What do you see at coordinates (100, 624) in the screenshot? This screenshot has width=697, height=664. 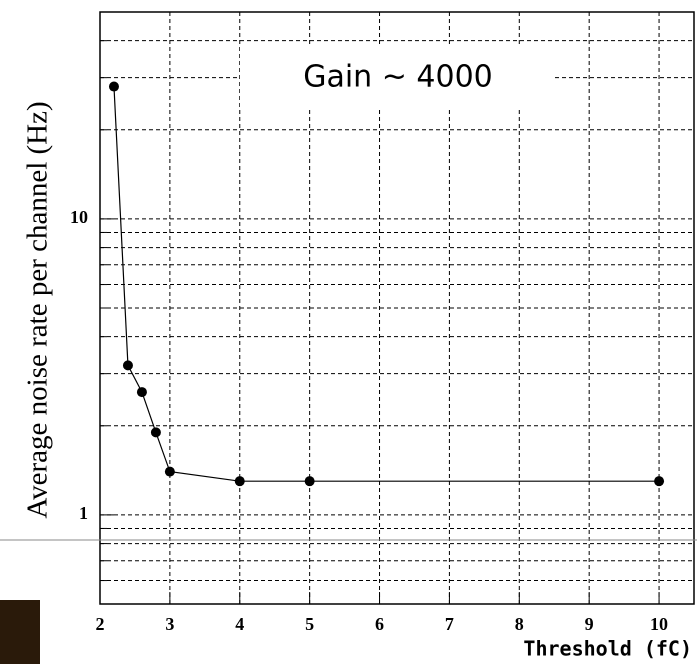 I see `x-tick-label: 2` at bounding box center [100, 624].